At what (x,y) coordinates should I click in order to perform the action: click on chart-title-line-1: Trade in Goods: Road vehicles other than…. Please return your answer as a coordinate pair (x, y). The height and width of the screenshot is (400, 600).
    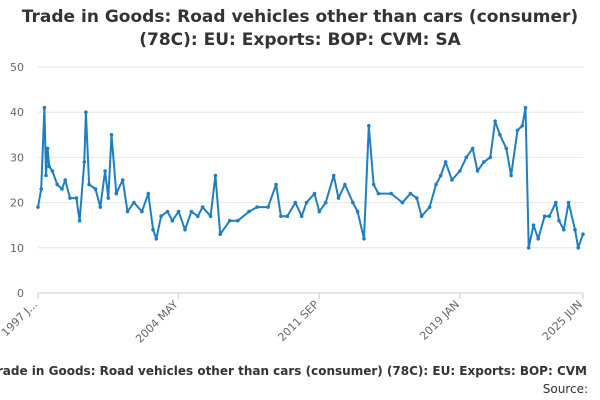
    Looking at the image, I should click on (300, 17).